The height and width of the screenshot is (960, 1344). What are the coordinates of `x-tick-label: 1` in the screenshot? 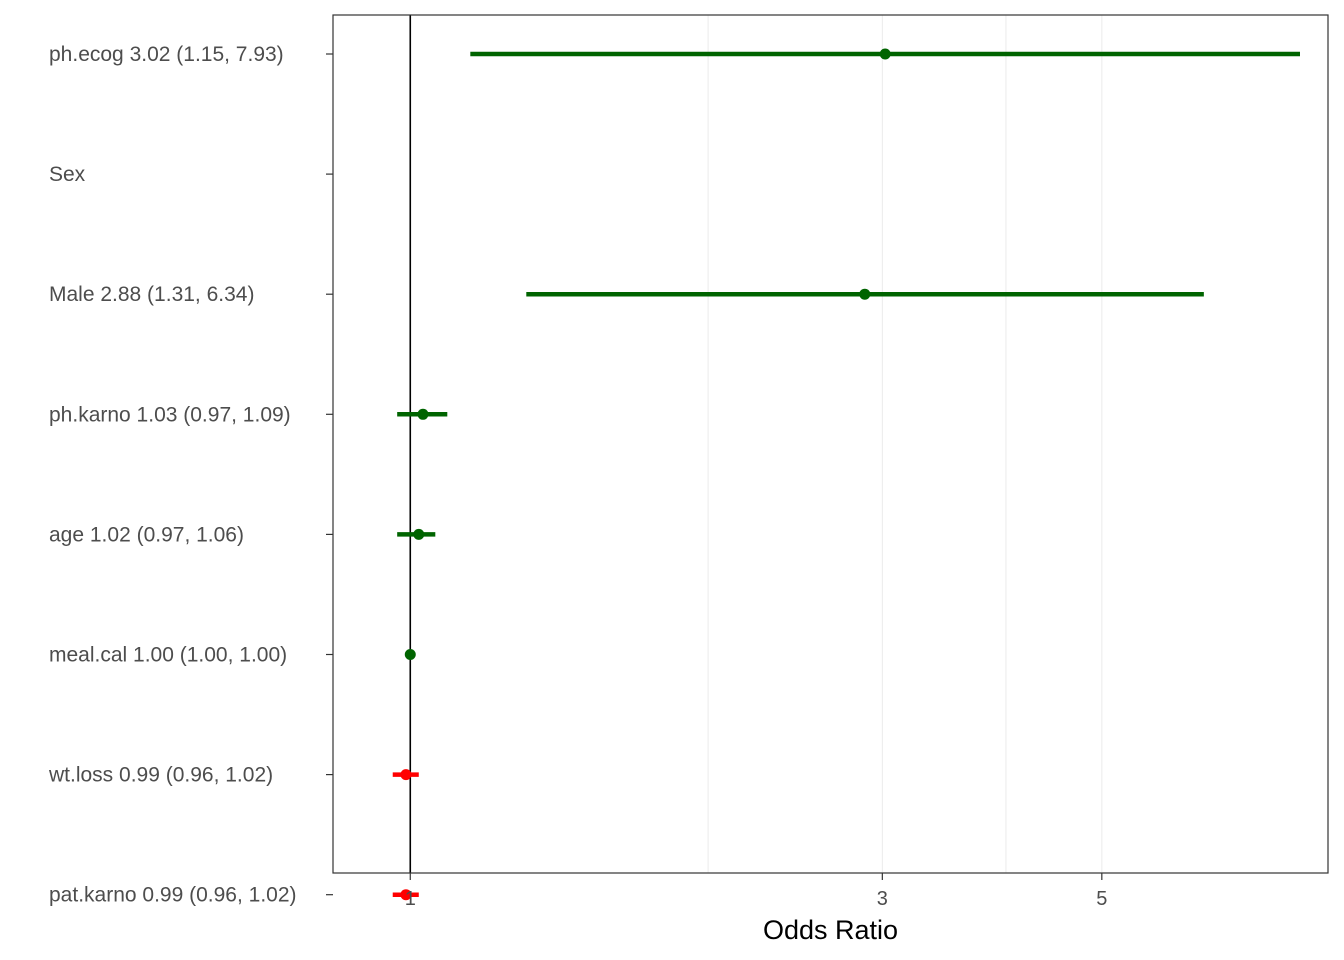 It's located at (410, 899).